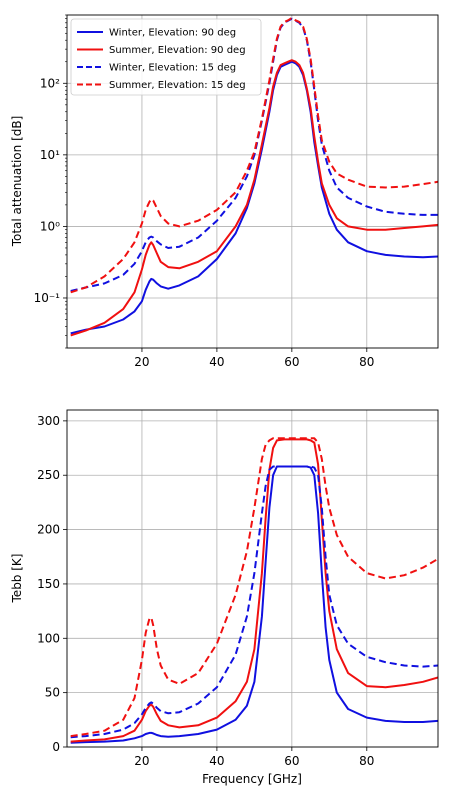 The image size is (452, 797). I want to click on bottom-y-tick-label: 100, so click(48, 638).